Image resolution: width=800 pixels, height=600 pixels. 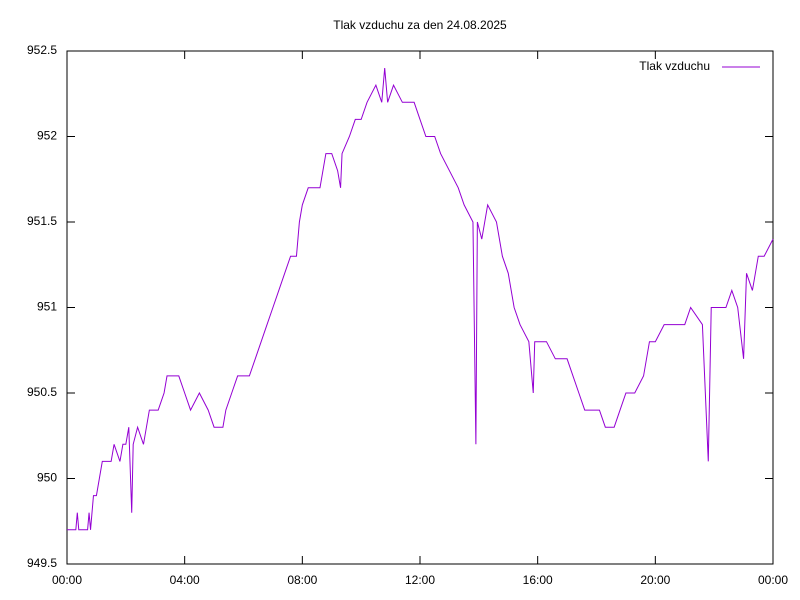 What do you see at coordinates (420, 25) in the screenshot?
I see `chart-title: Tlak vzduchu za den 24.08.2025` at bounding box center [420, 25].